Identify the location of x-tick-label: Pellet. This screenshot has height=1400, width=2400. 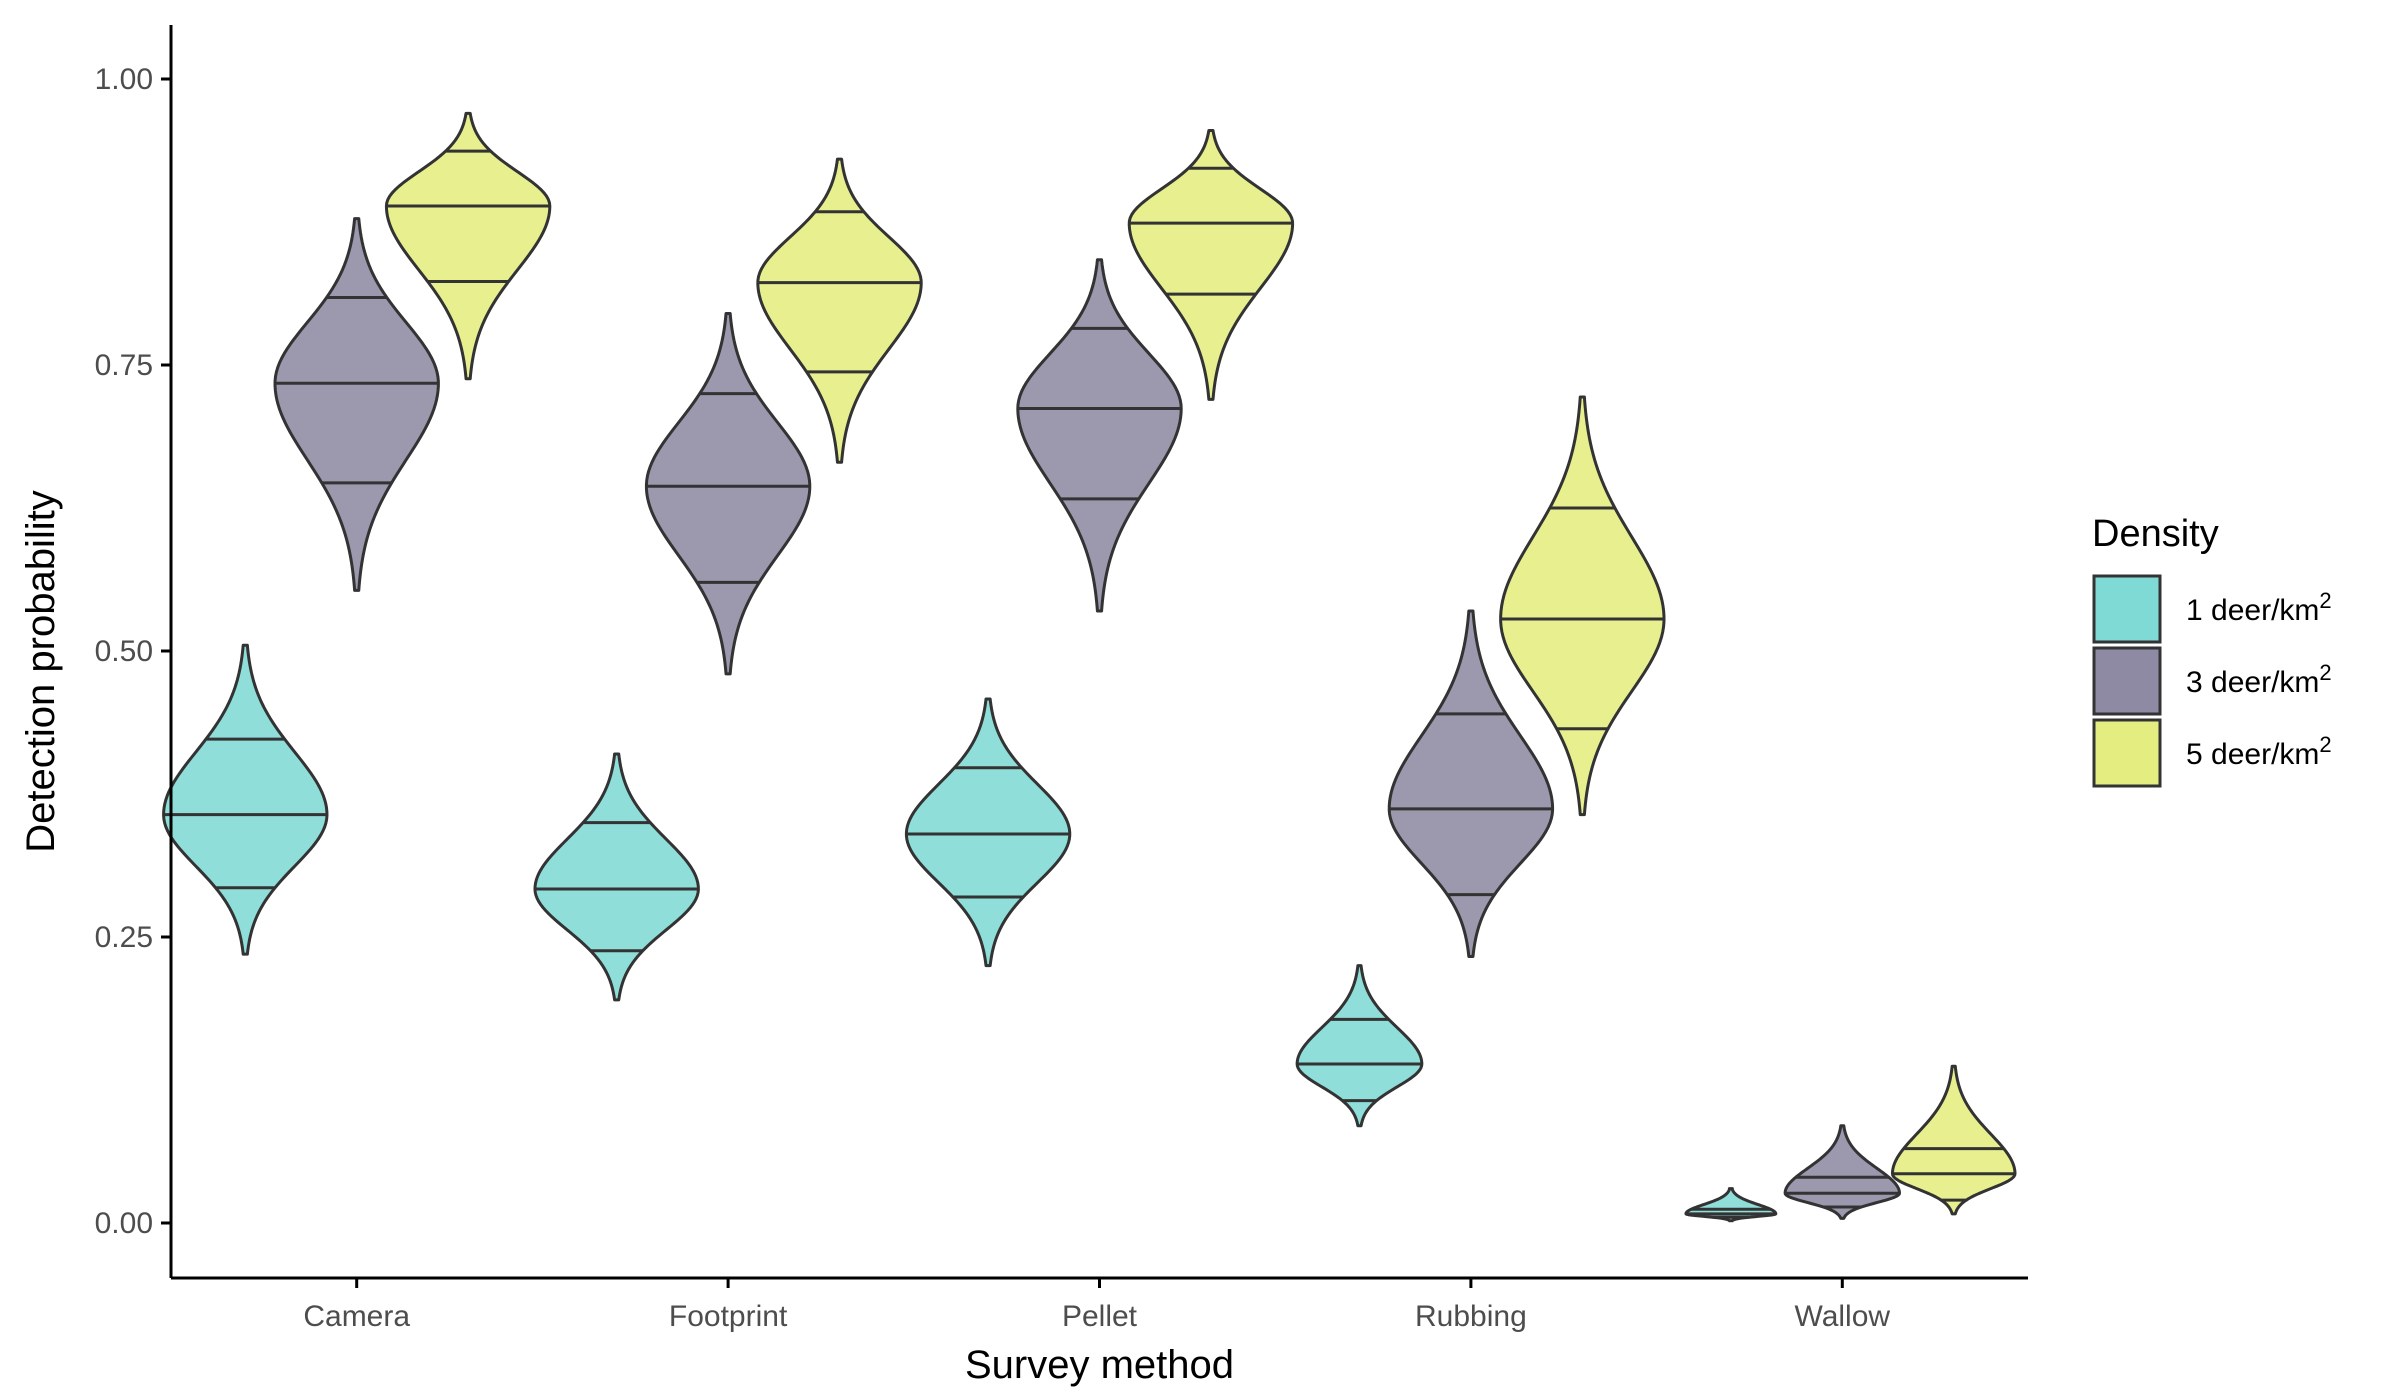
(1100, 1316).